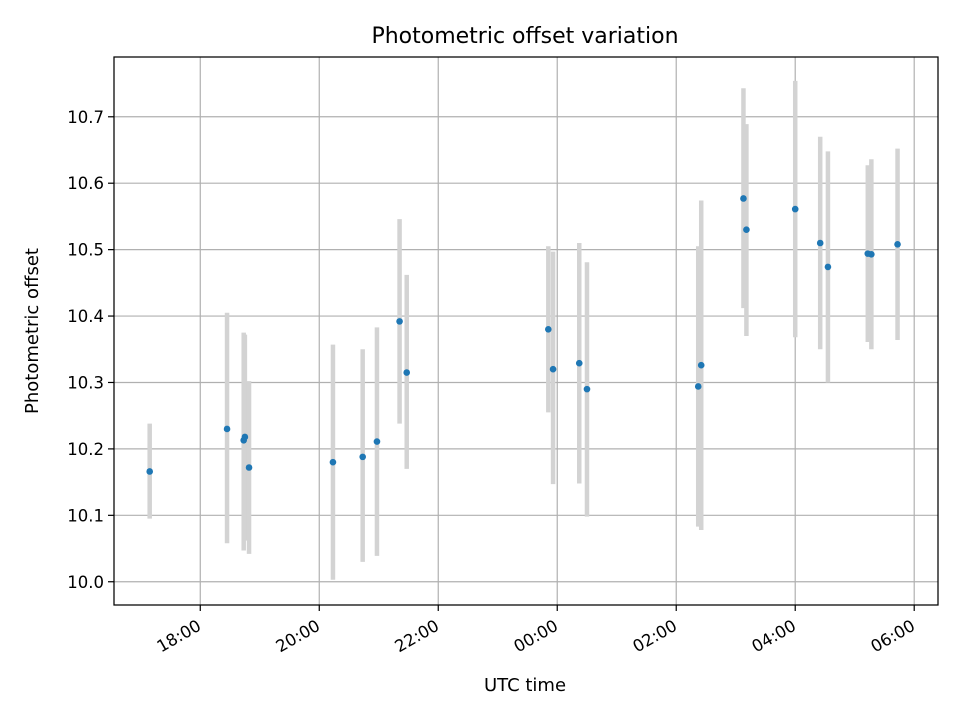 The image size is (960, 720). What do you see at coordinates (85, 449) in the screenshot?
I see `y-tick-label: 10.2` at bounding box center [85, 449].